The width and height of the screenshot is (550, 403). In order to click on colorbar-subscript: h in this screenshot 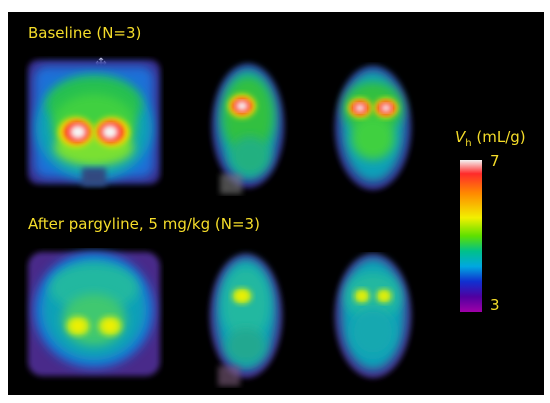, I will do `click(468, 143)`.